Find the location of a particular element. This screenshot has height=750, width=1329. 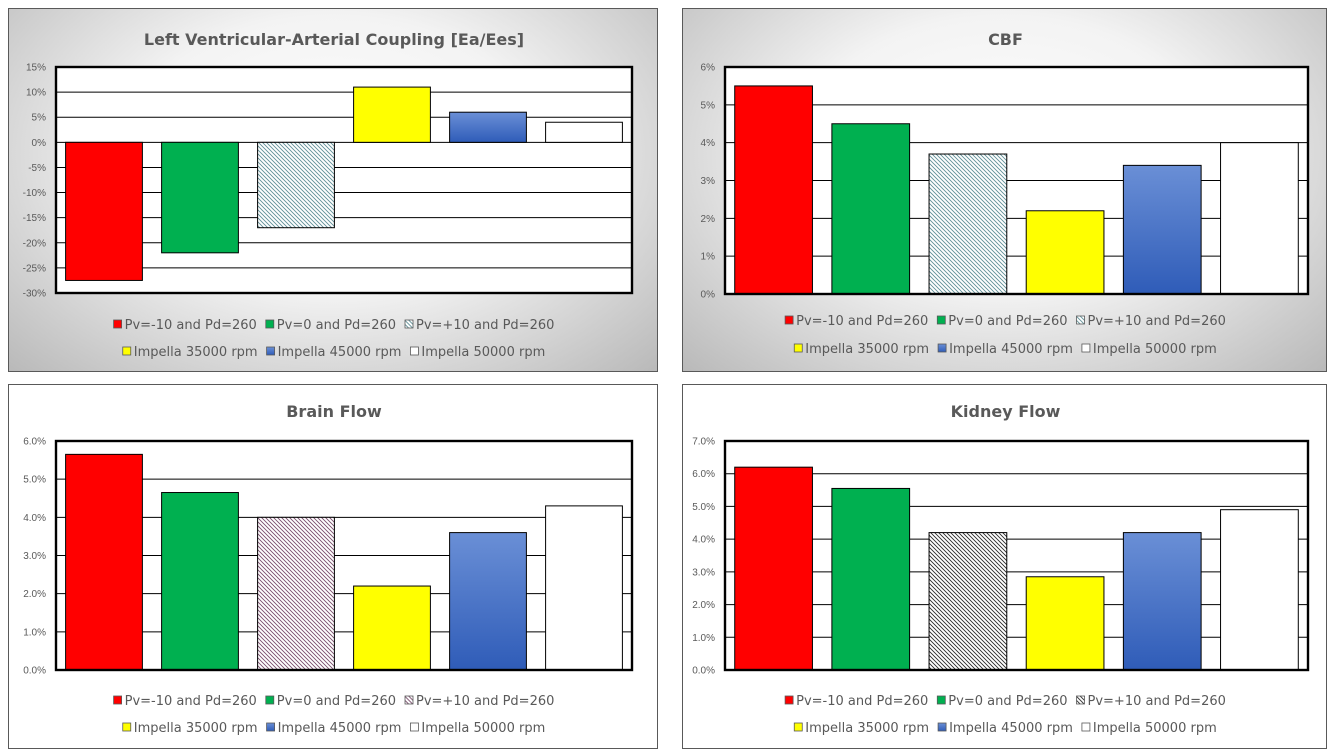

y-tick-label: -10% is located at coordinates (34, 193).